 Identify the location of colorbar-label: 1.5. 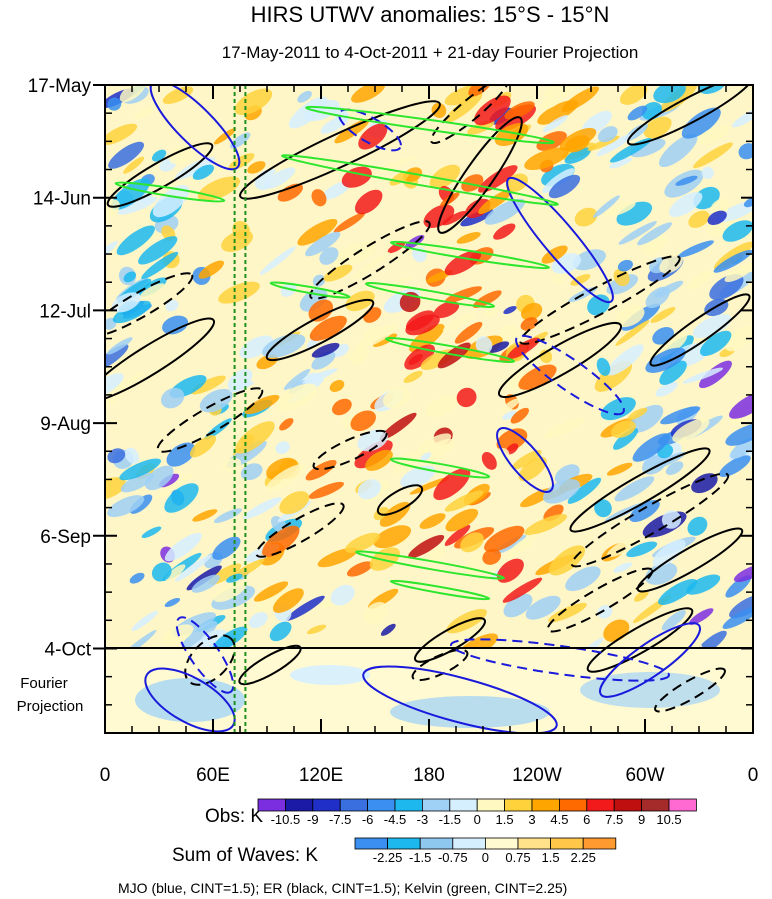
(505, 819).